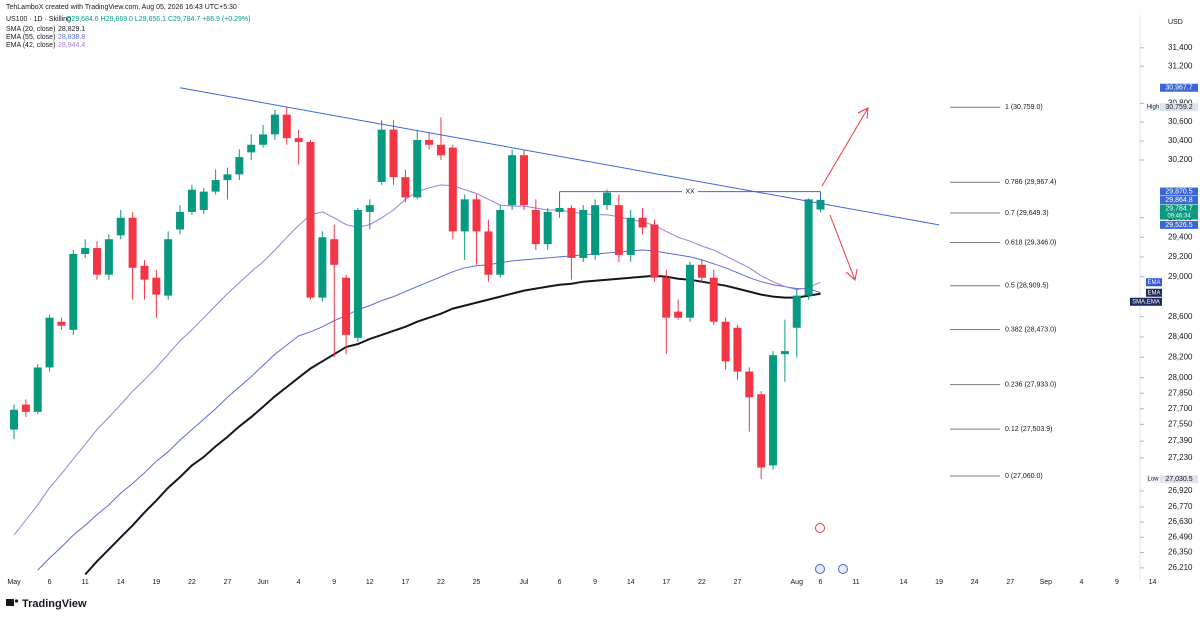  I want to click on fib-label: 0.5 (28,909.5), so click(1027, 286).